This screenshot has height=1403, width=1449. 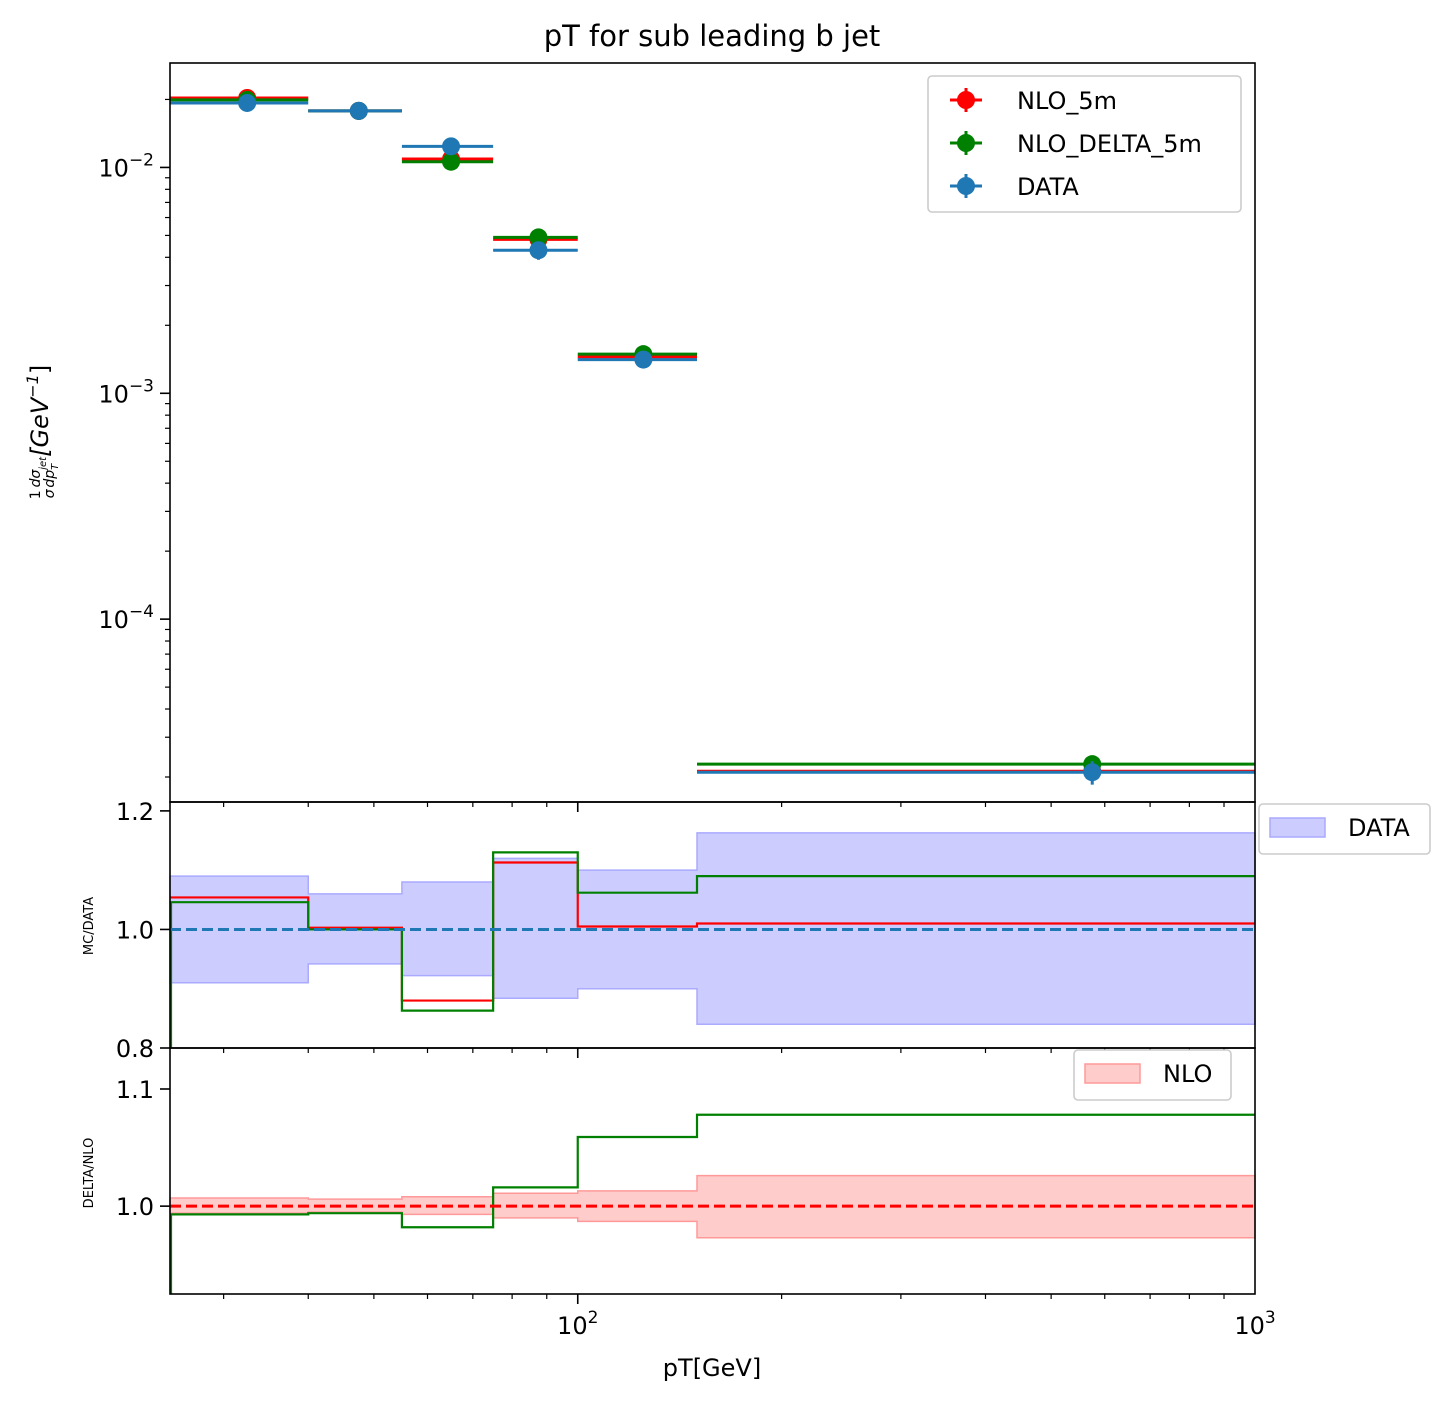 I want to click on legend-entry: NLO_DELTA_5m, so click(x=1076, y=144).